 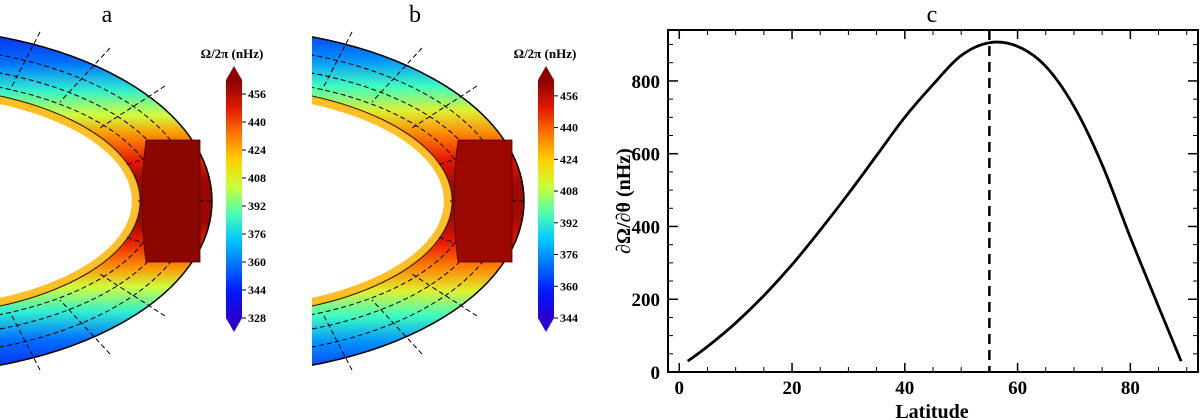 I want to click on shell-b-tachocline, so click(x=382, y=201).